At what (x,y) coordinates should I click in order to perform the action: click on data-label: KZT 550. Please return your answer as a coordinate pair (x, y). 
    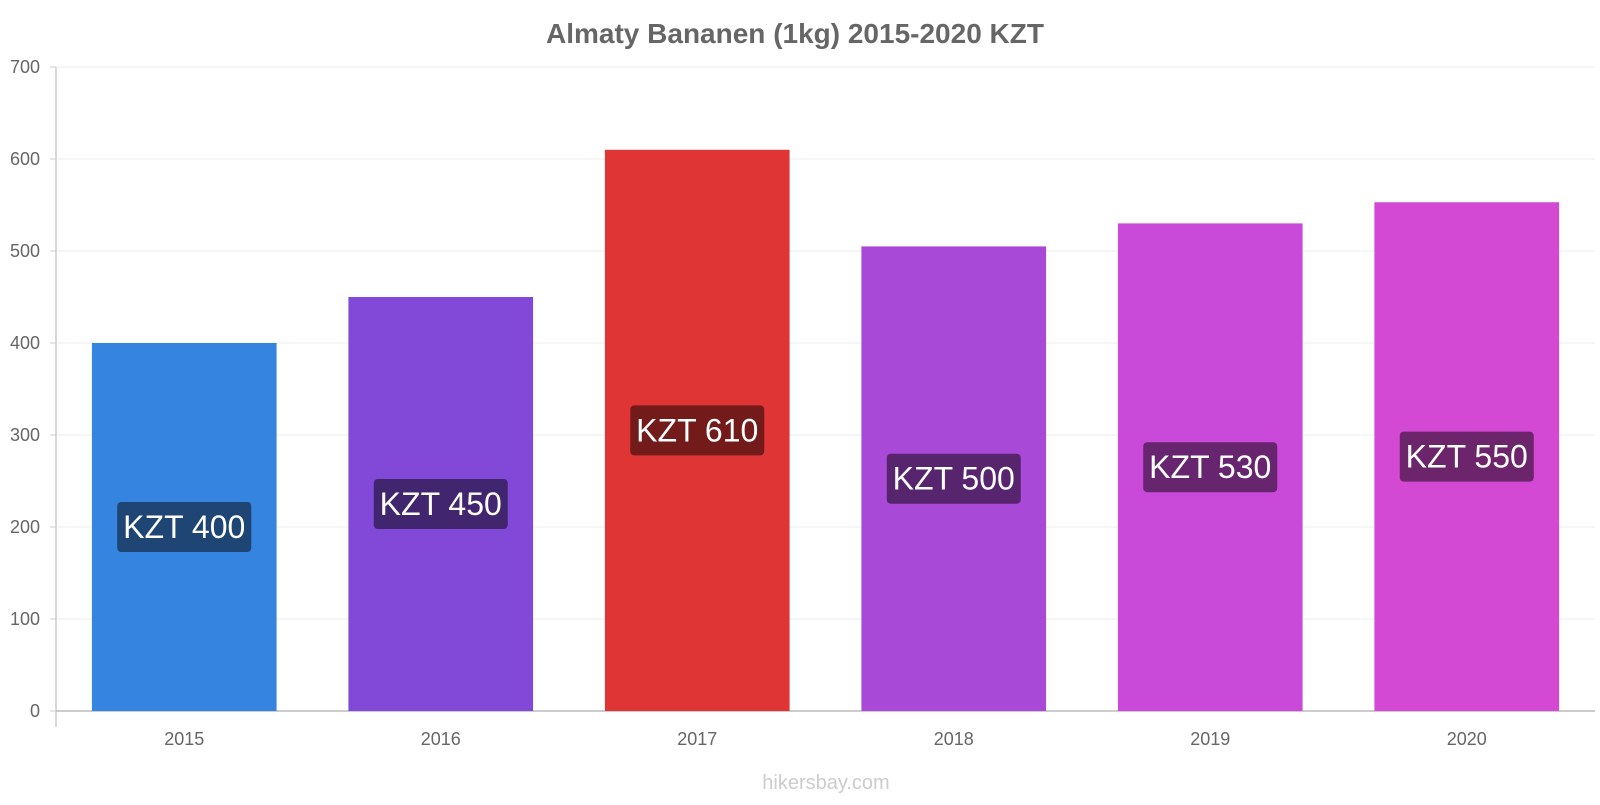
    Looking at the image, I should click on (1467, 457).